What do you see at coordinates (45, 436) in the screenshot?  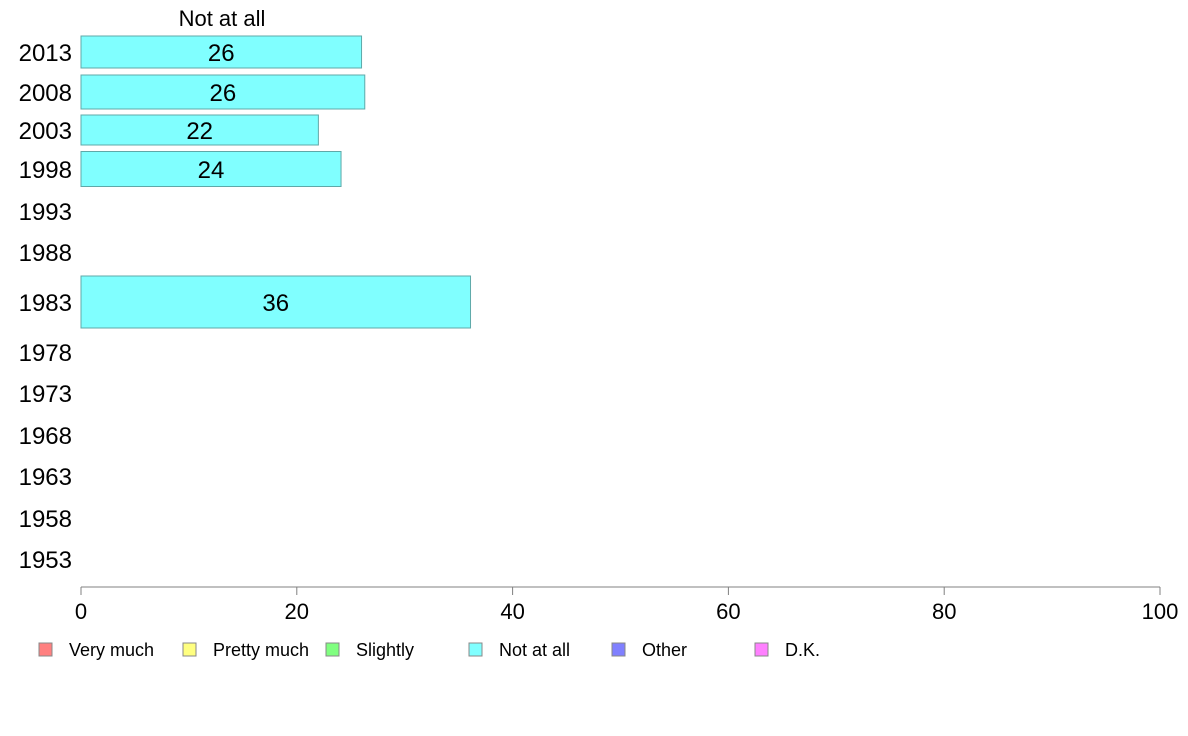 I see `y-tick-label: 1968` at bounding box center [45, 436].